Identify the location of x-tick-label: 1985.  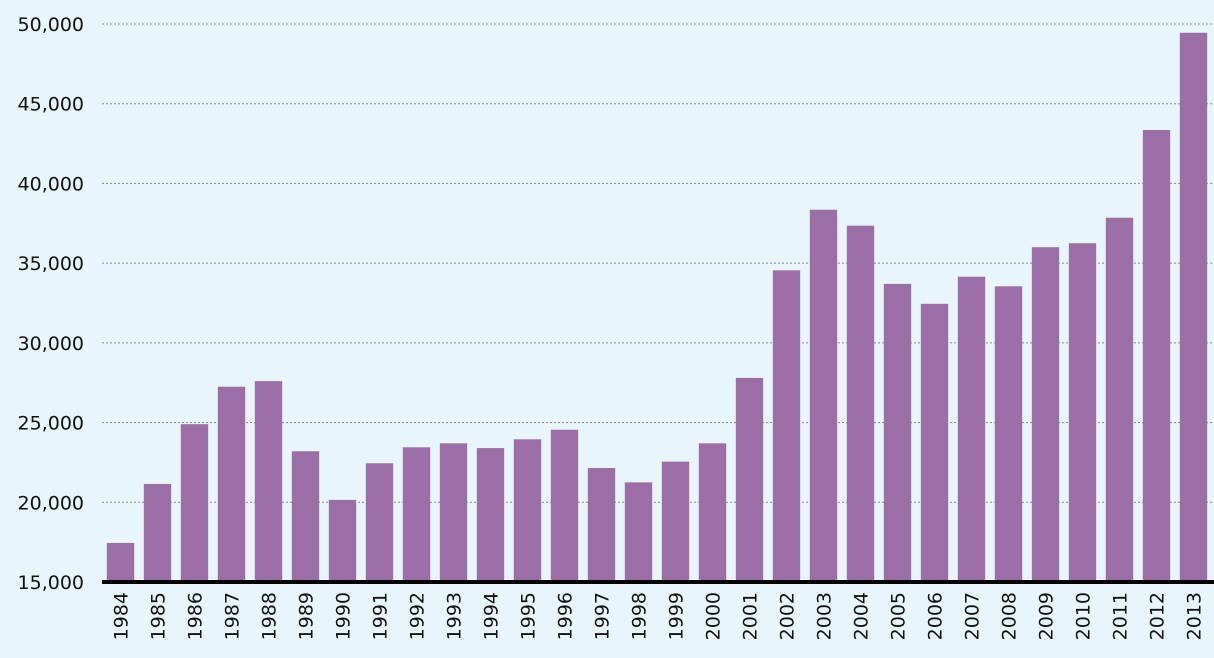
(159, 616).